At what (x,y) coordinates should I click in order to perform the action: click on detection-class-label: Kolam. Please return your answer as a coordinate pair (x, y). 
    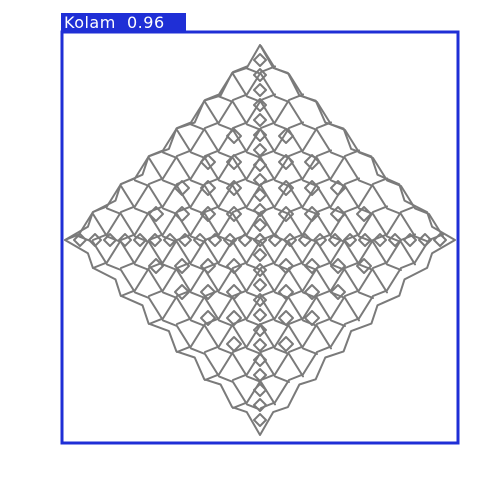
    Looking at the image, I should click on (90, 22).